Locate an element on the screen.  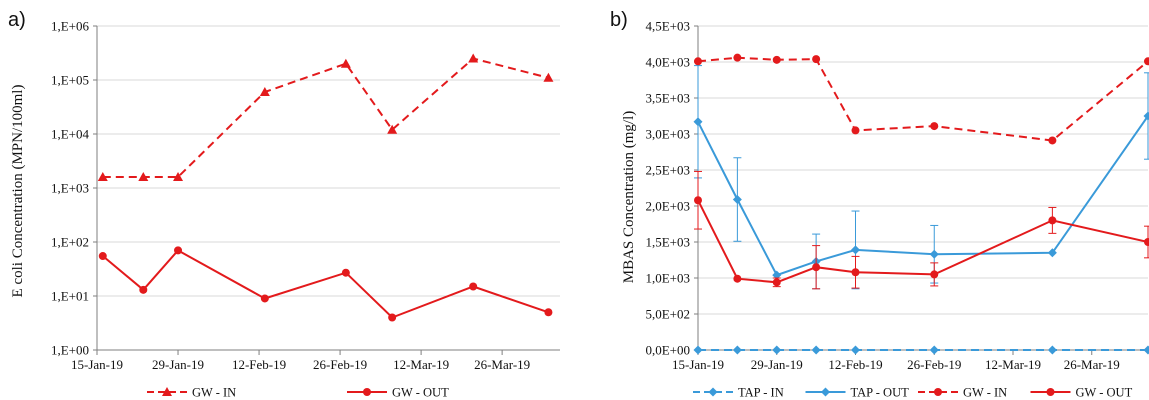
y-tick-label: 4,5E+03 is located at coordinates (667, 26).